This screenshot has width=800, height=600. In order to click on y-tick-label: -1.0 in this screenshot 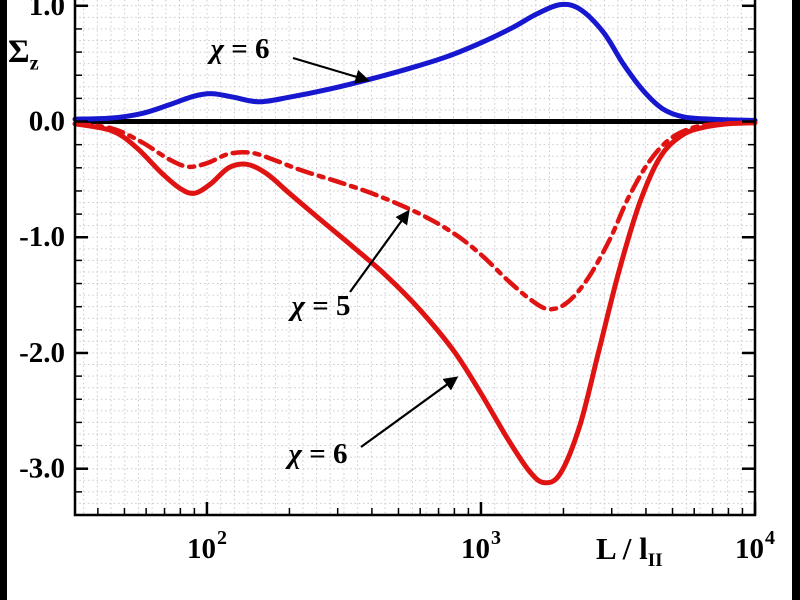, I will do `click(42, 237)`.